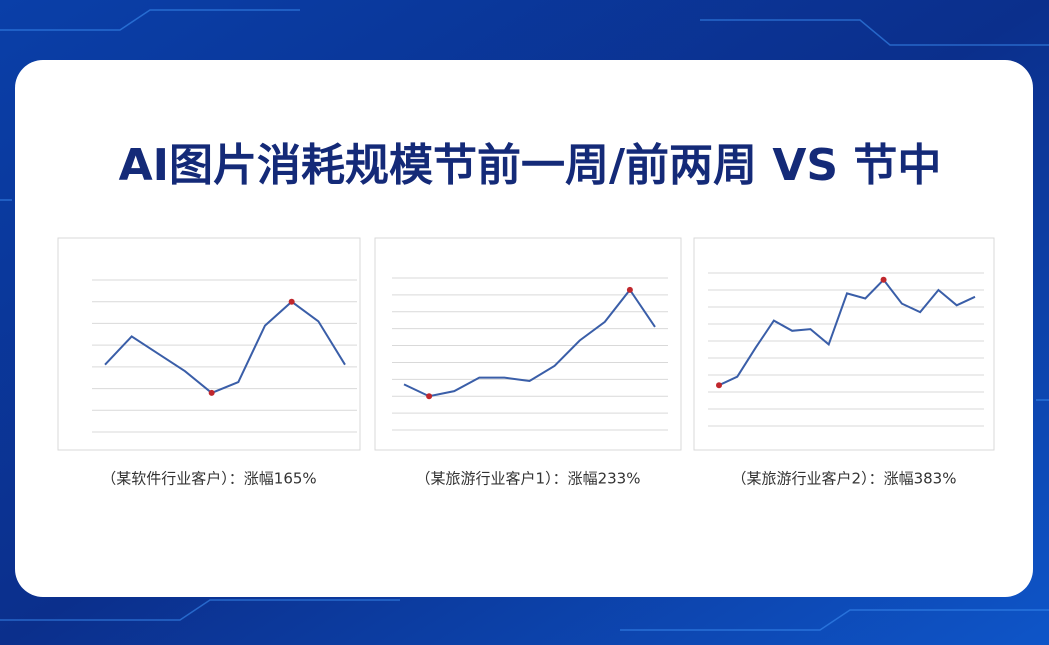 The image size is (1049, 645). Describe the element at coordinates (844, 479) in the screenshot. I see `chart-caption: （某旅游行业客户2）：涨幅383%` at that location.